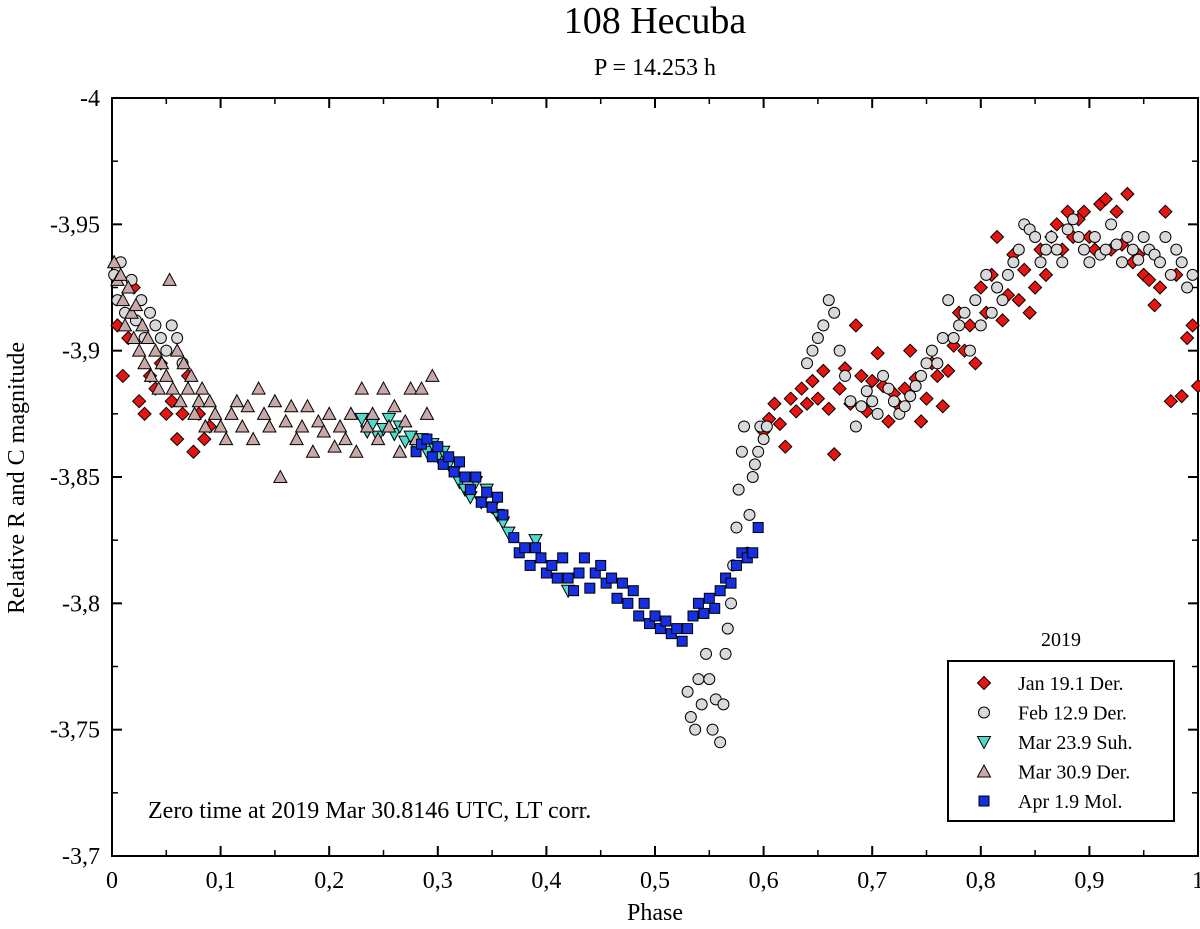  I want to click on legend-marker, so click(984, 801).